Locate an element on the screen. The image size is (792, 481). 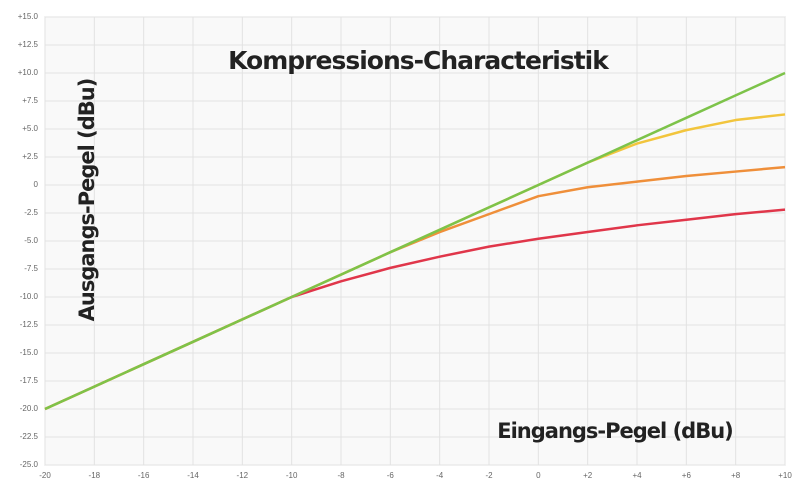
x-tick-label: -4 is located at coordinates (440, 475).